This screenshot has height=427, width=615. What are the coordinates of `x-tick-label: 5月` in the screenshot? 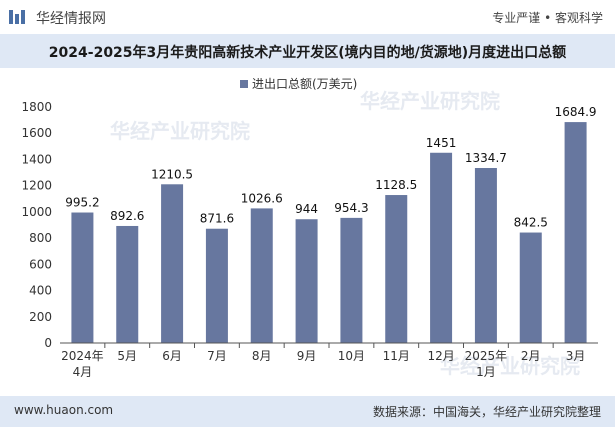 It's located at (127, 356).